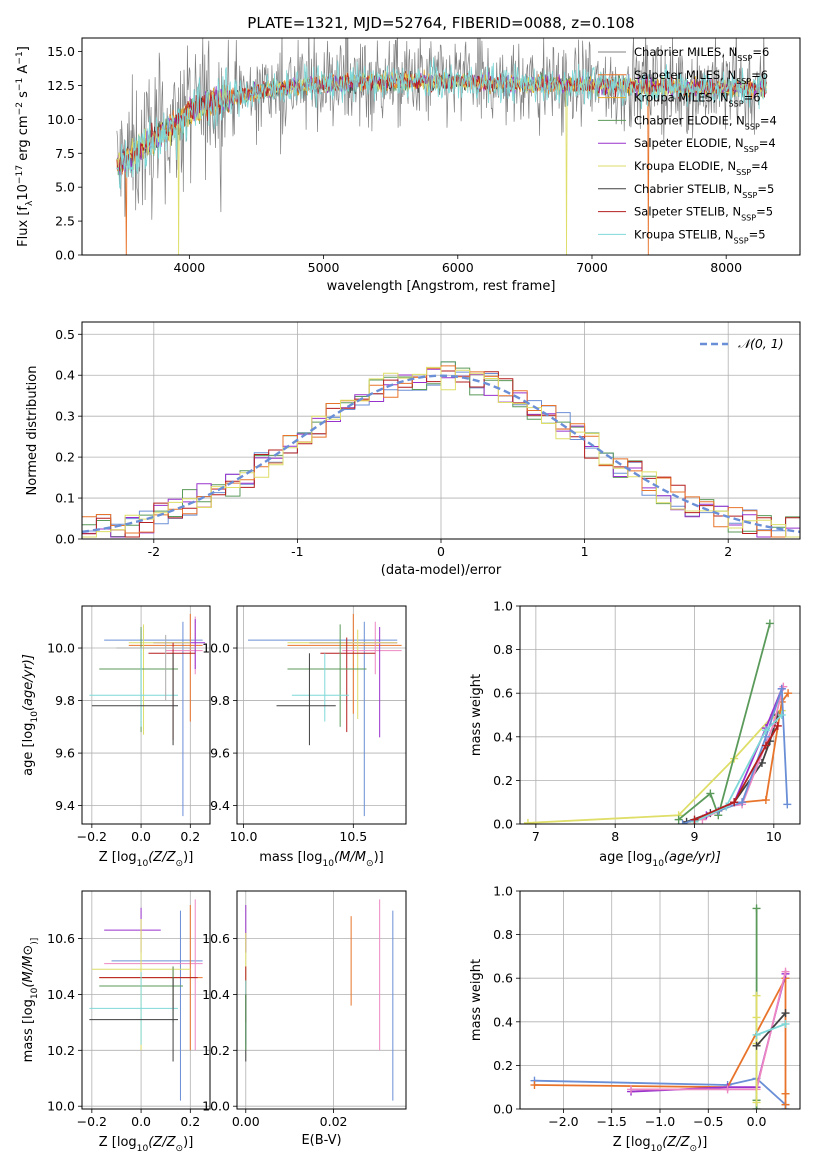 The height and width of the screenshot is (1170, 819). What do you see at coordinates (685, 52) in the screenshot?
I see `legend-label-part: Chabrier MILES, N` at bounding box center [685, 52].